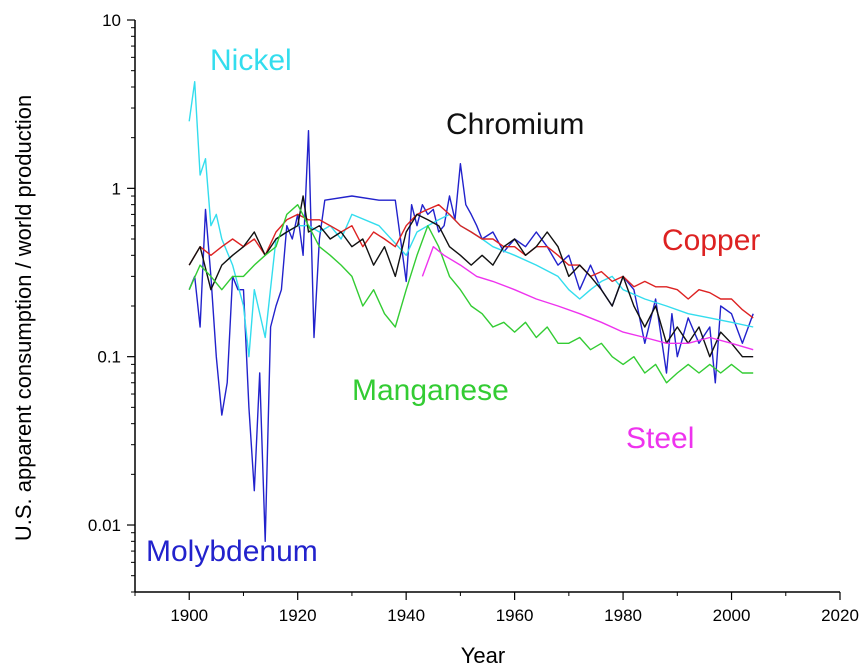  I want to click on x-tick-label: 1960, so click(515, 615).